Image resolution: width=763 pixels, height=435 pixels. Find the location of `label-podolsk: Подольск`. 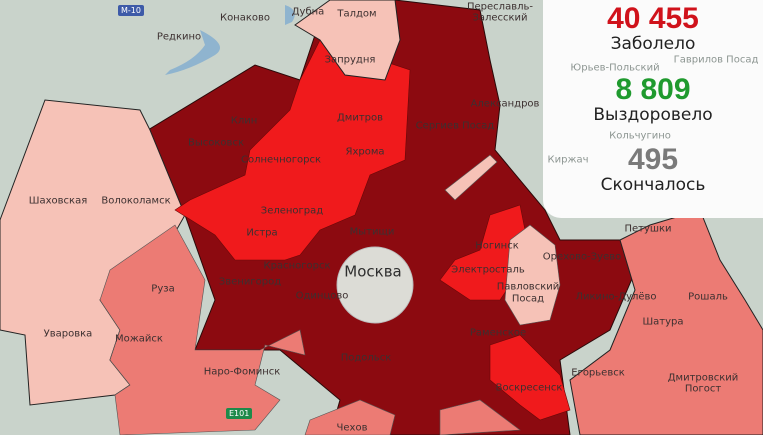

label-podolsk: Подольск is located at coordinates (366, 358).